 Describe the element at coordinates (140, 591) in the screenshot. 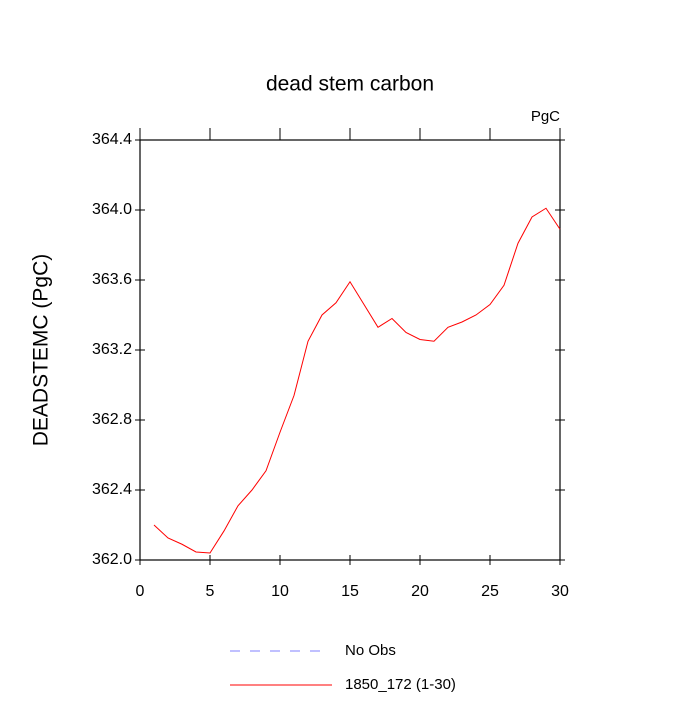

I see `x-tick-label: 0` at that location.